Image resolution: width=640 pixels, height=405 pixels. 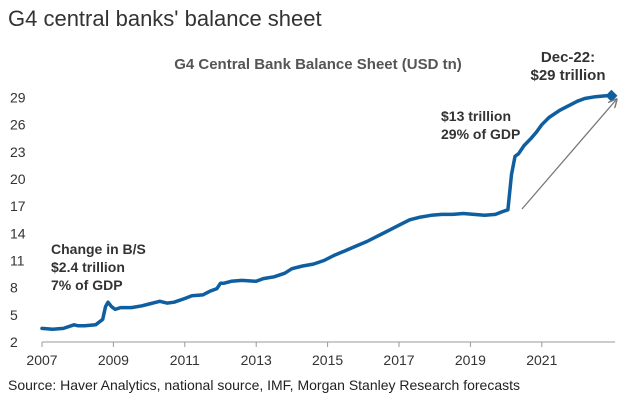 What do you see at coordinates (18, 98) in the screenshot?
I see `y-tick-label: 29` at bounding box center [18, 98].